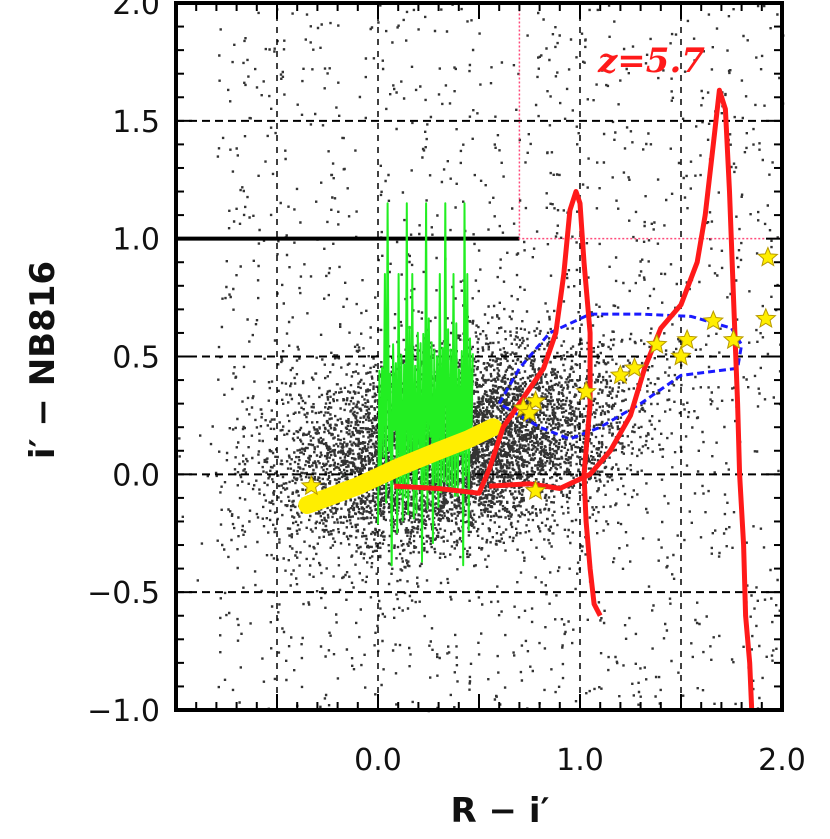  Describe the element at coordinates (136, 11) in the screenshot. I see `y-tick-label: 2.0` at that location.